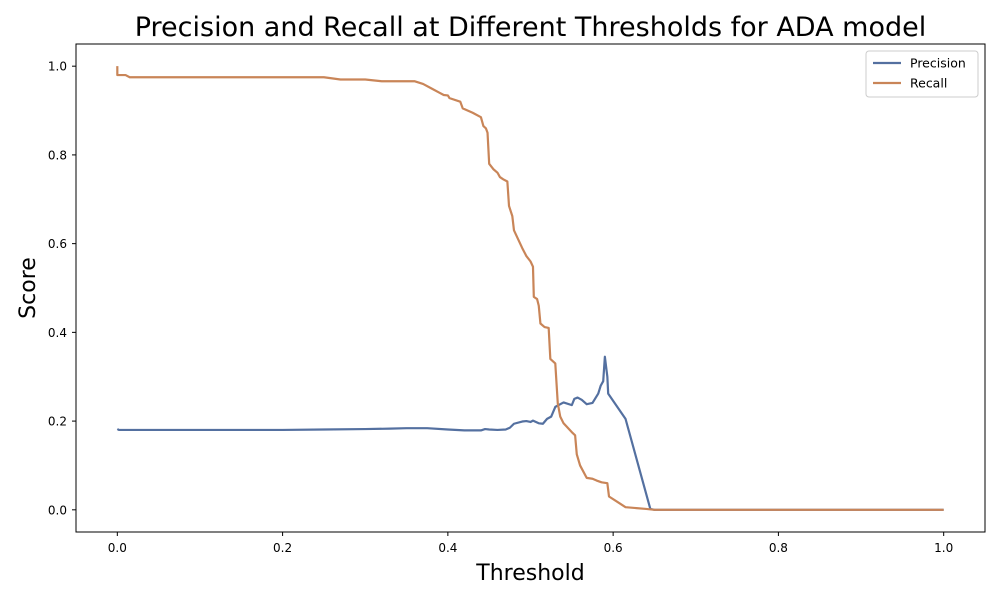  What do you see at coordinates (938, 63) in the screenshot?
I see `legend-label-precision: Precision` at bounding box center [938, 63].